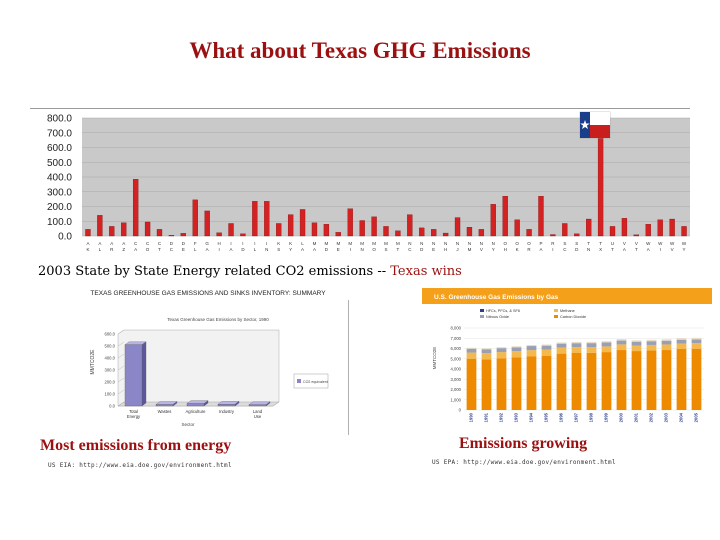 This screenshot has width=720, height=540. Describe the element at coordinates (456, 389) in the screenshot. I see `us-y-tick: 2,000` at that location.